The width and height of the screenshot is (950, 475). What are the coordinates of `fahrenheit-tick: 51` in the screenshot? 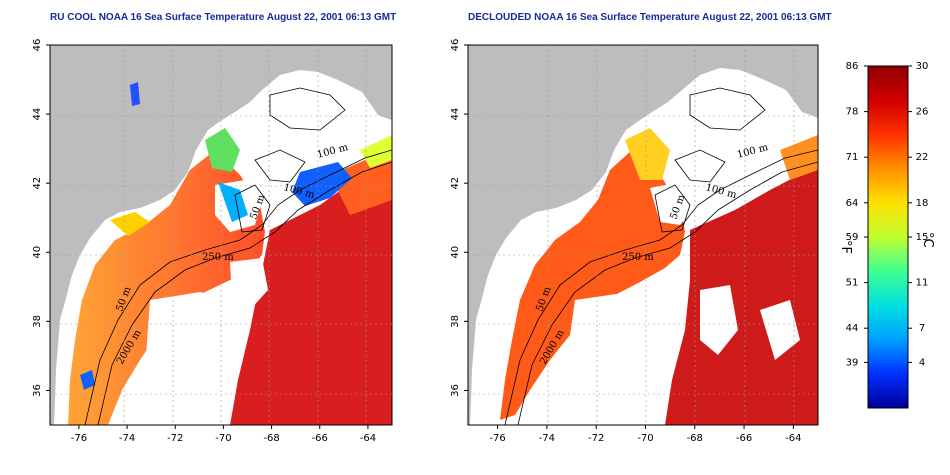 It's located at (852, 283).